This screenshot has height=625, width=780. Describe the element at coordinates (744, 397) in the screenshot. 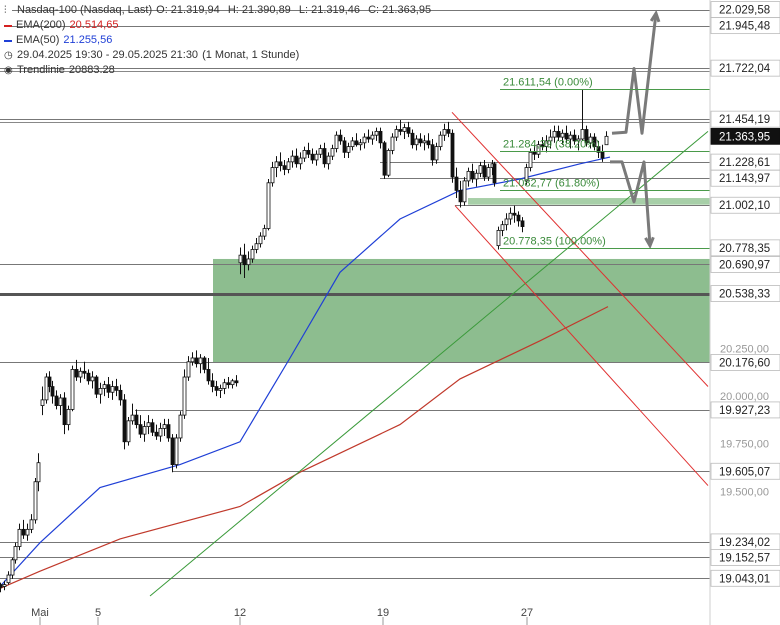

I see `y-tick-label: 20.000,00` at that location.